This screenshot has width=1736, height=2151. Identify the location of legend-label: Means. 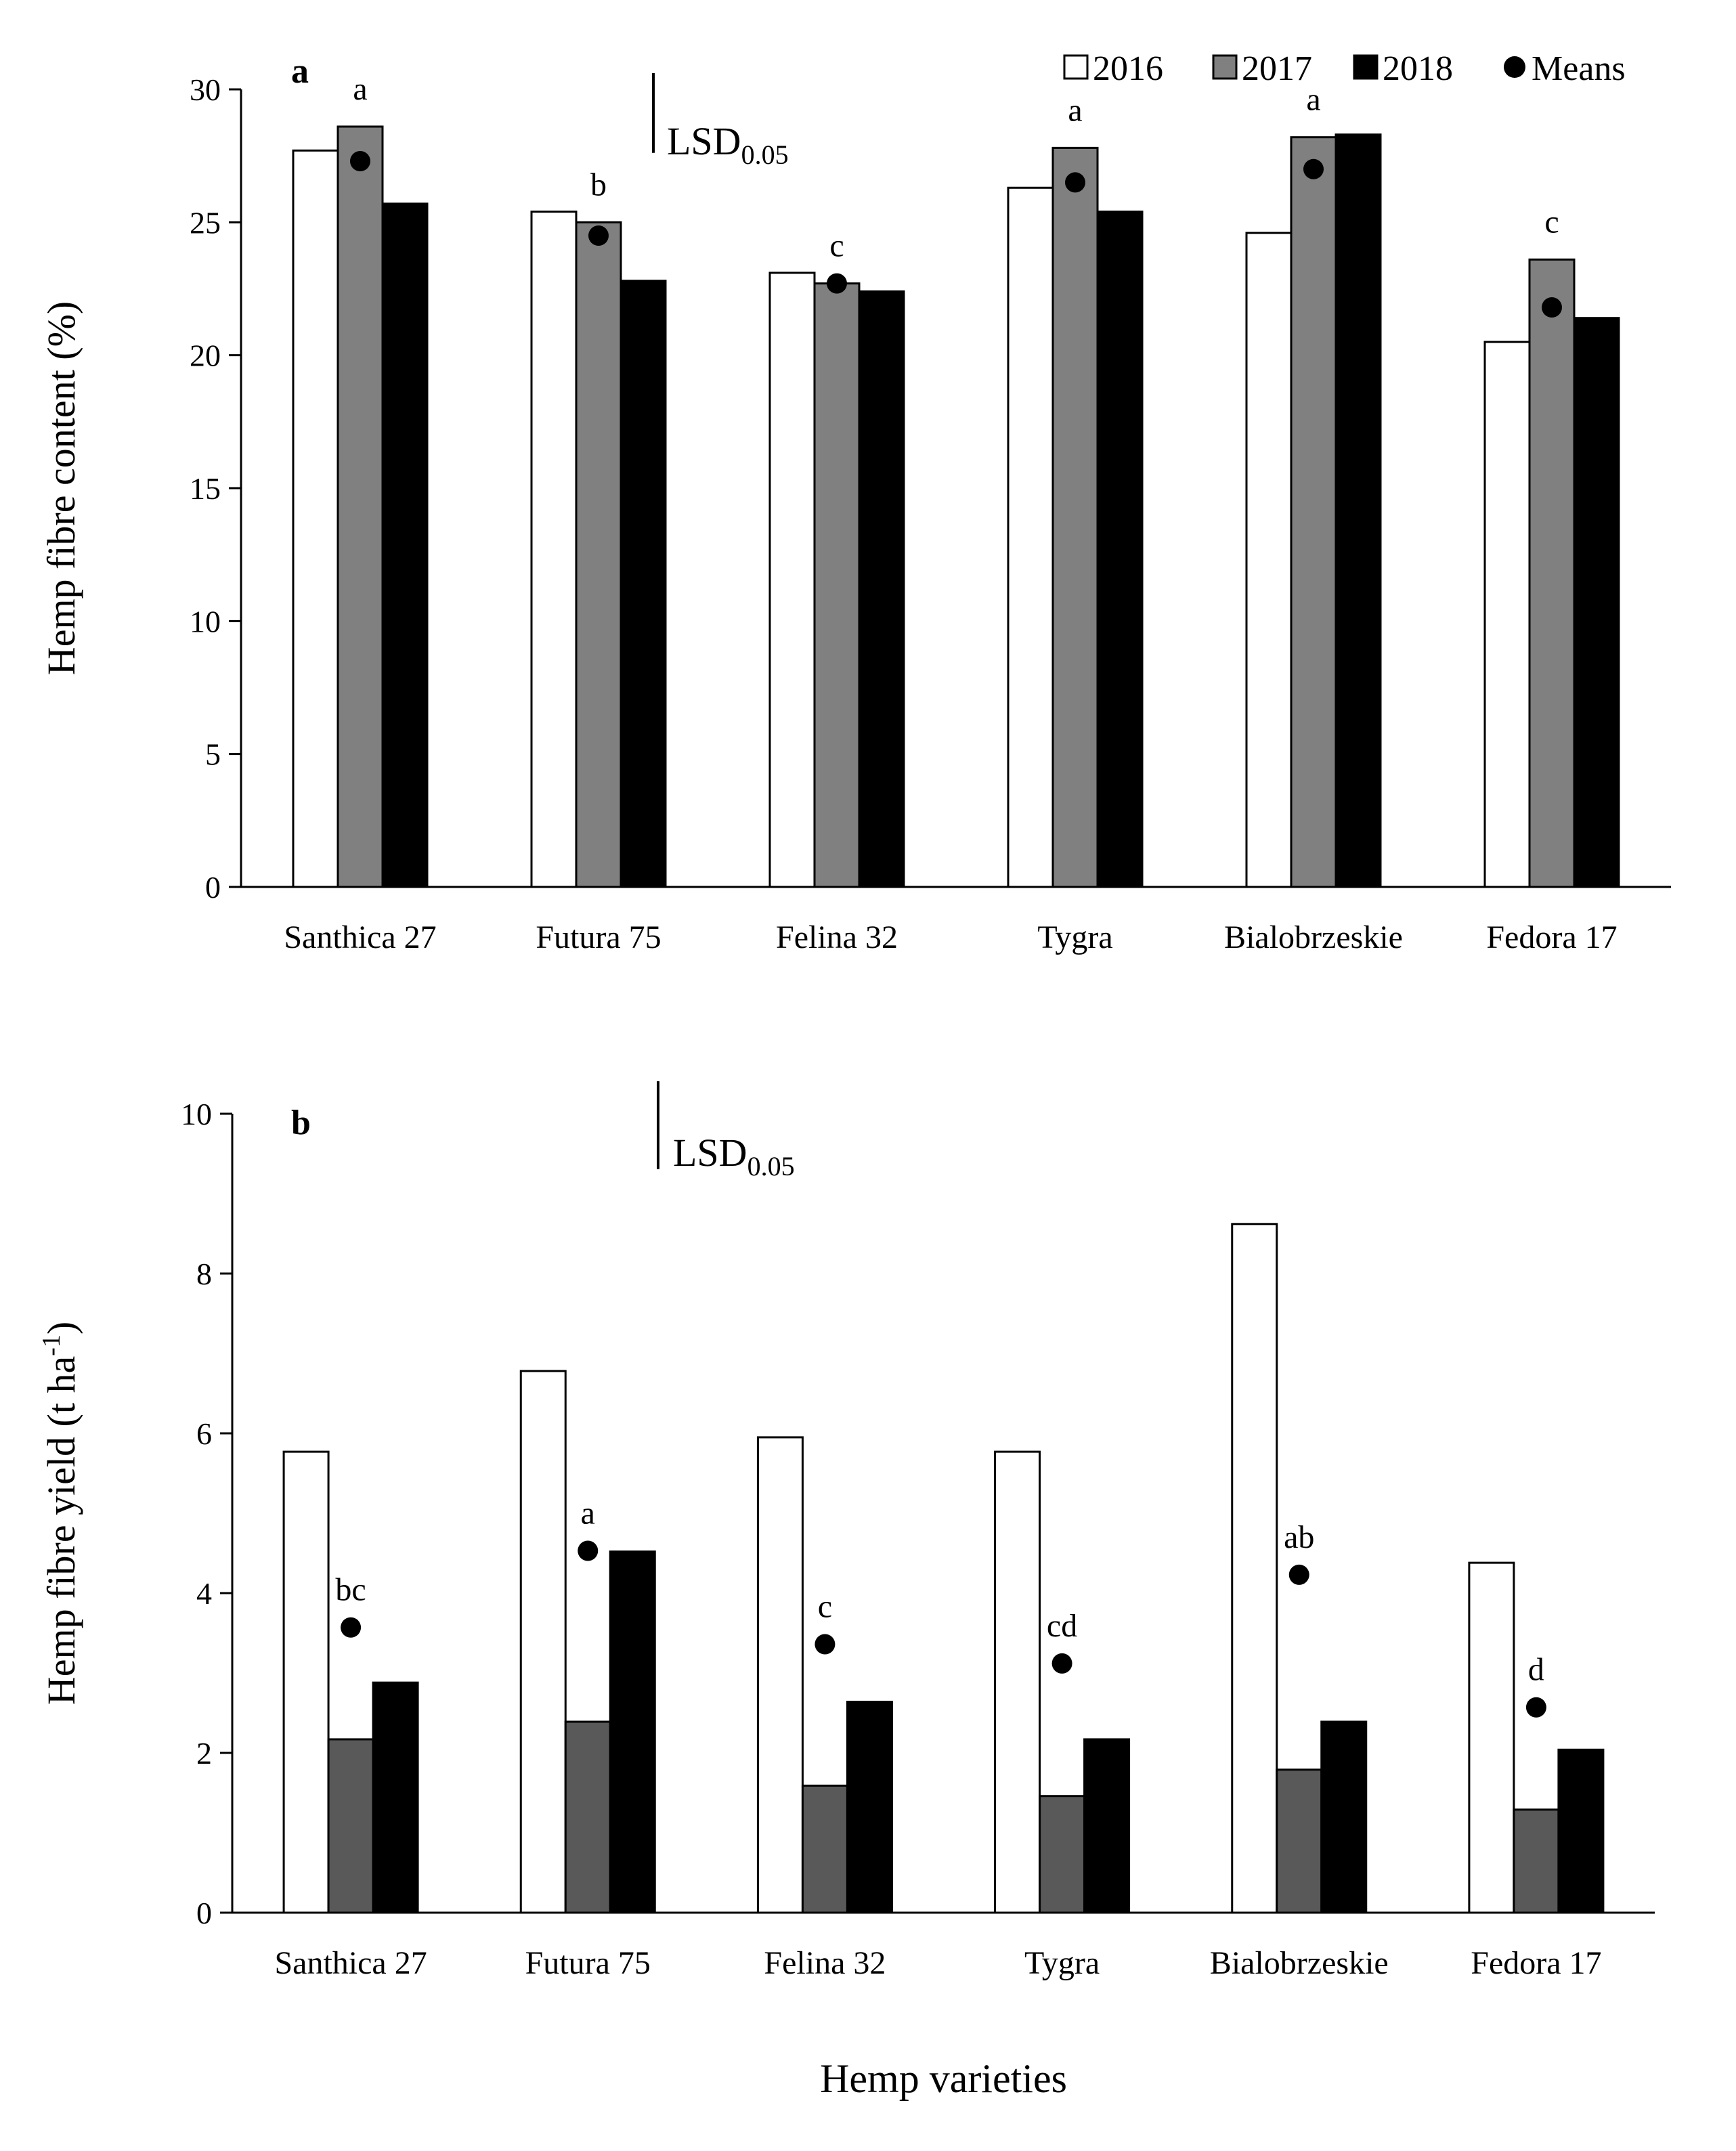
(1579, 68).